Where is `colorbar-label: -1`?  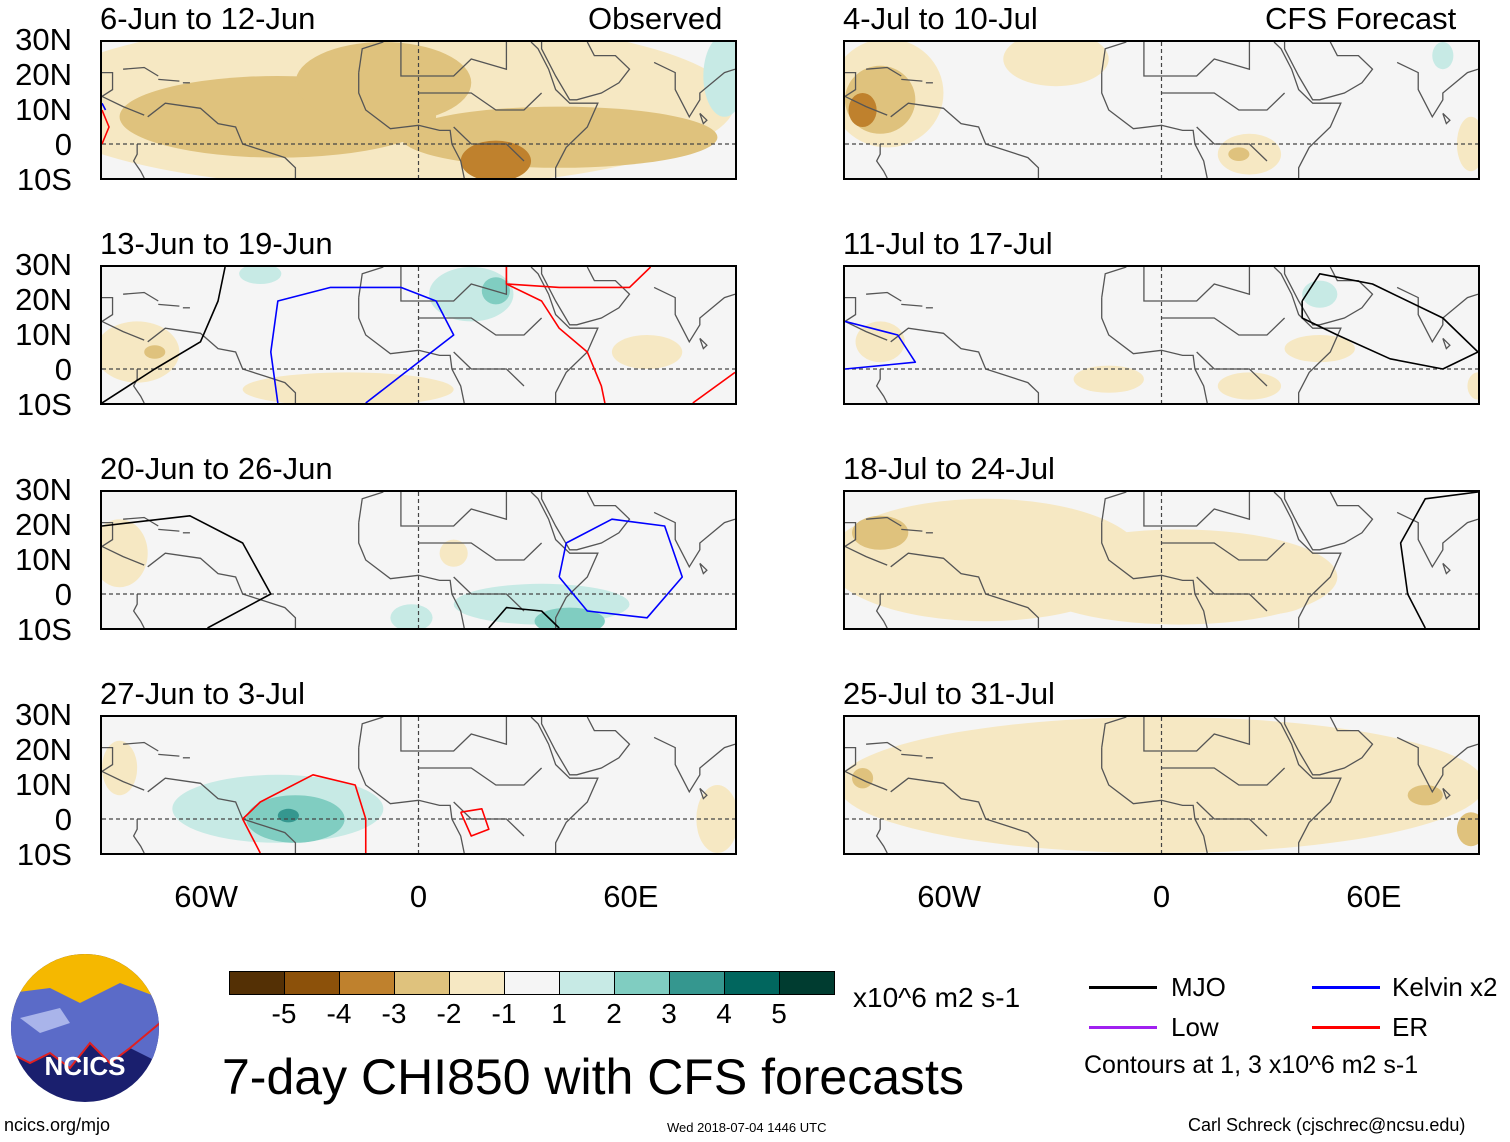
colorbar-label: -1 is located at coordinates (504, 1013).